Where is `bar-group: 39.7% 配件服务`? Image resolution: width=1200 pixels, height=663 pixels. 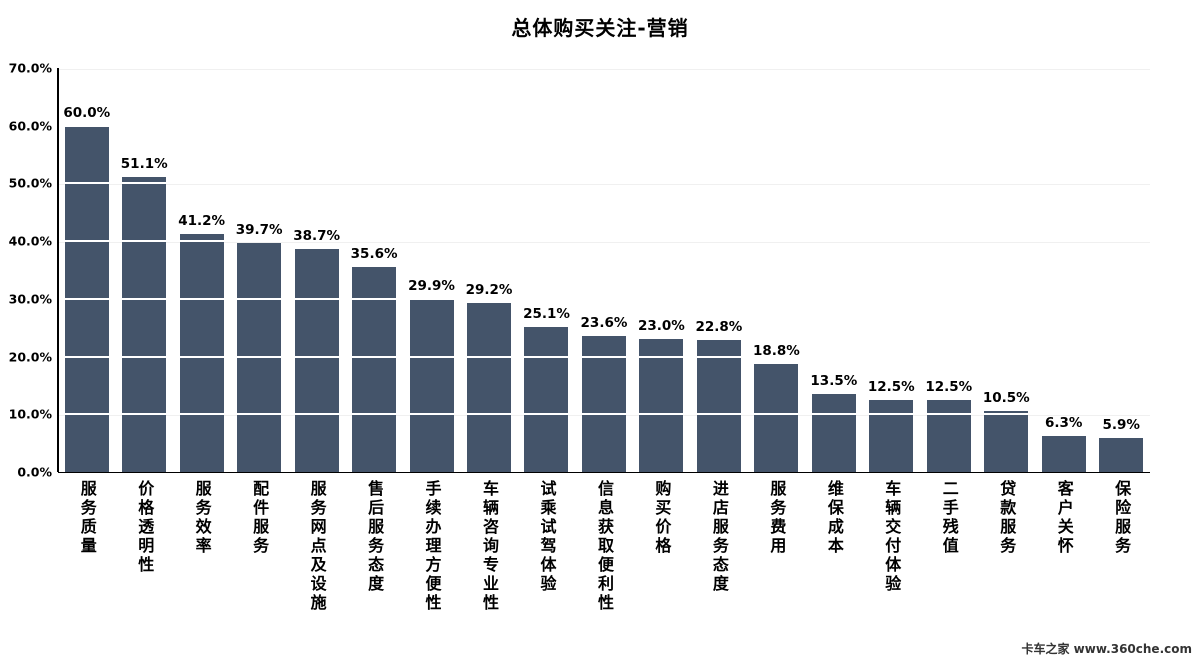 bar-group: 39.7% 配件服务 is located at coordinates (258, 312).